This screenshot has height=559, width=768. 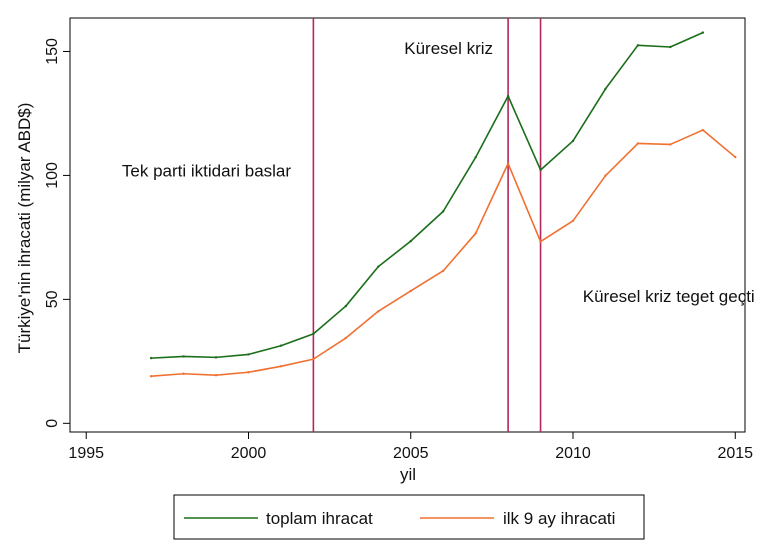 I want to click on y-tick-label-100: 100, so click(x=52, y=175).